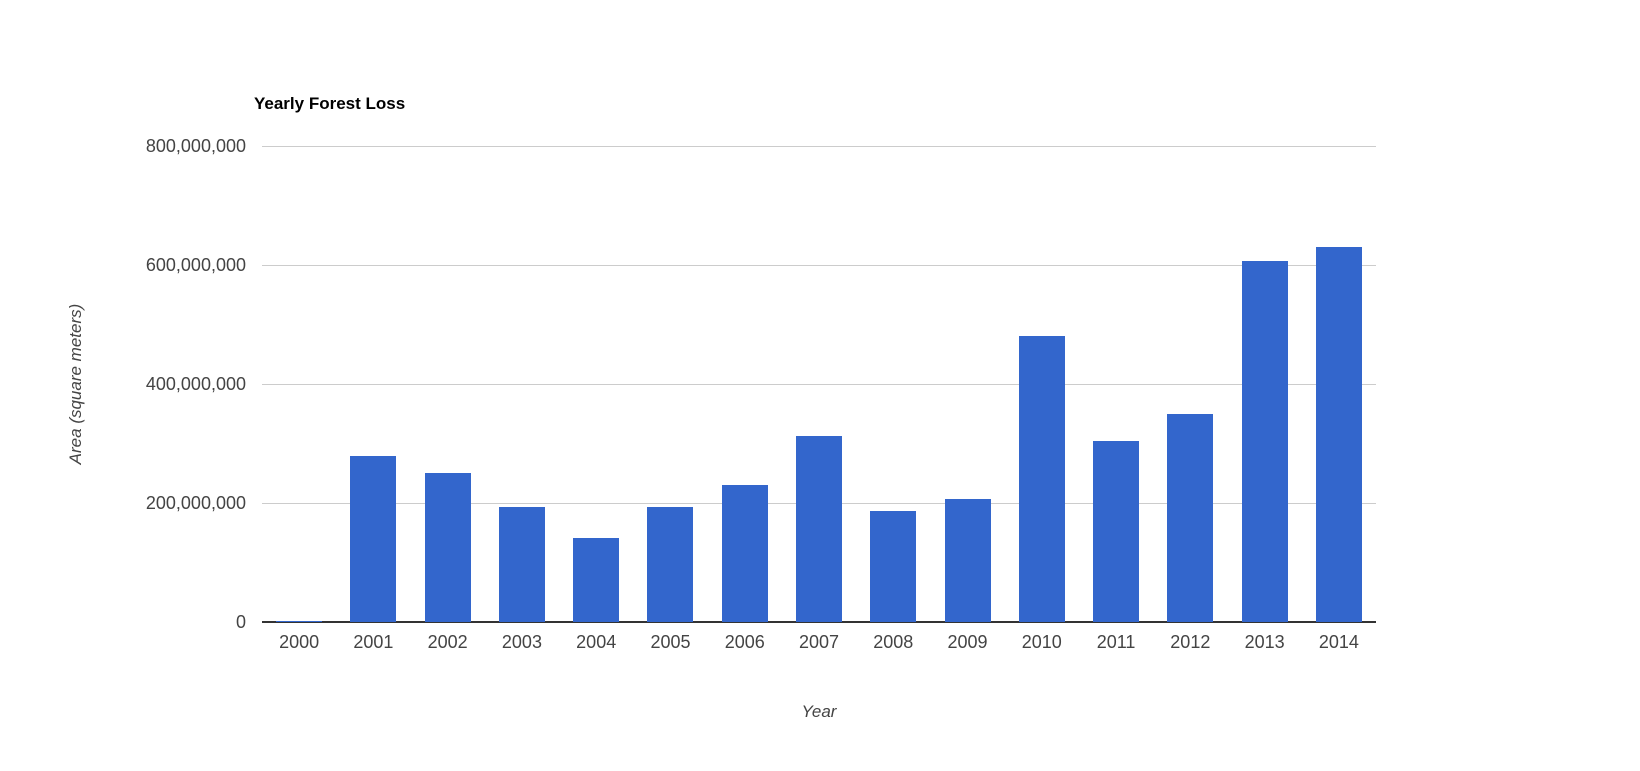  I want to click on y-tick-label: 0, so click(240, 622).